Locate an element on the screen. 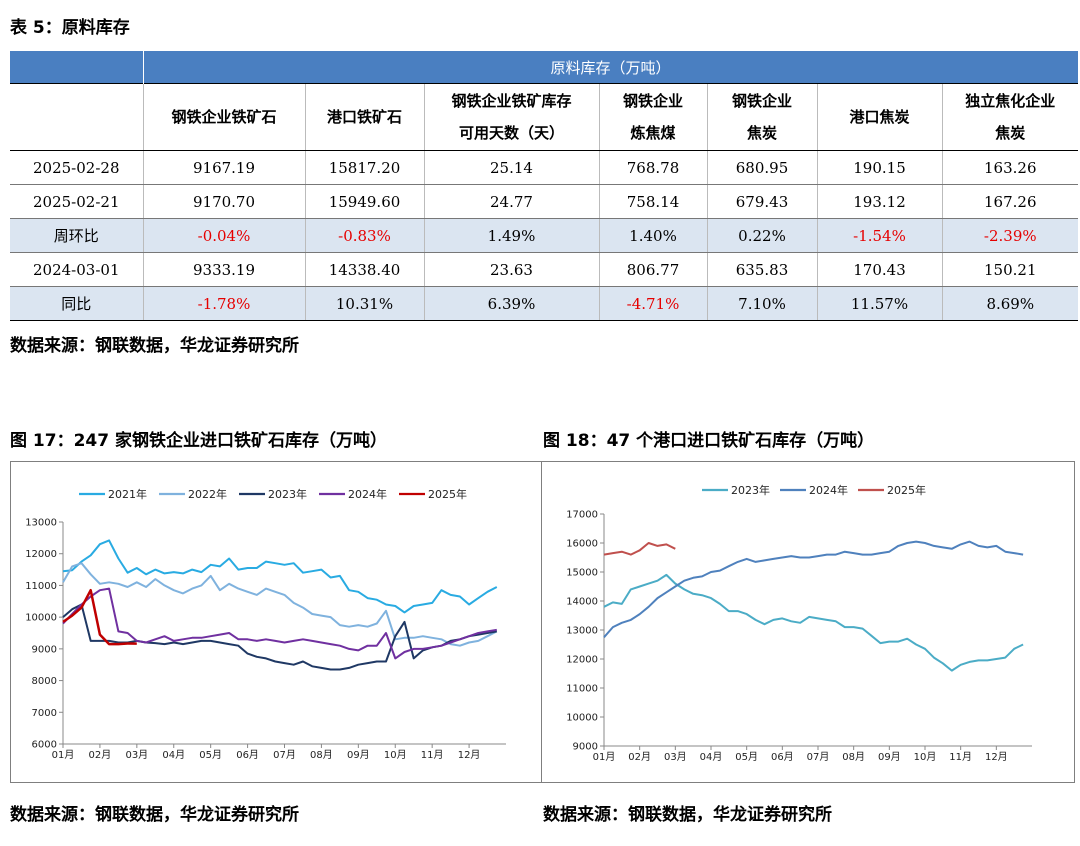 The height and width of the screenshot is (846, 1080). table-cell: 679.43 is located at coordinates (761, 201).